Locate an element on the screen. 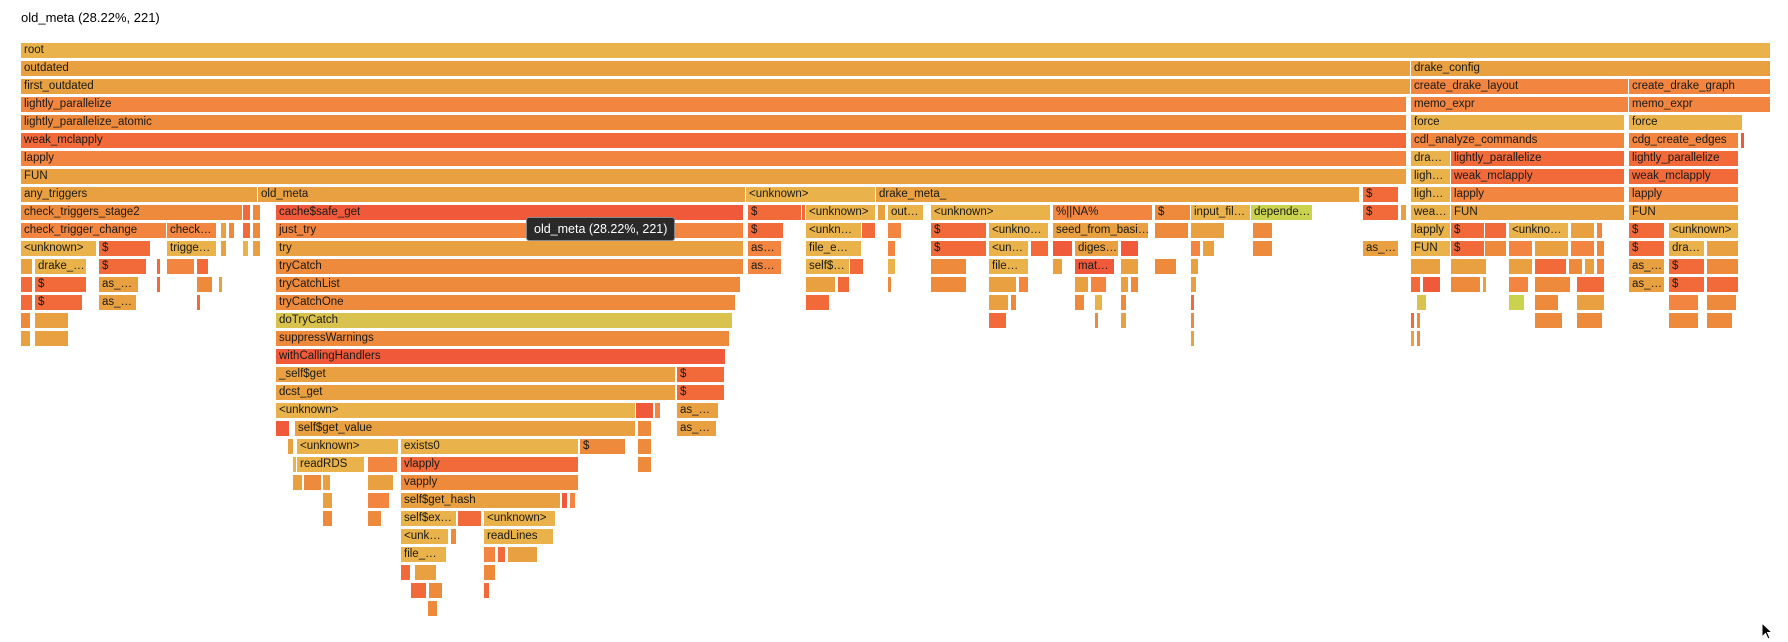 Image resolution: width=1788 pixels, height=642 pixels. flame-frame: suppressWarnings is located at coordinates (503, 339).